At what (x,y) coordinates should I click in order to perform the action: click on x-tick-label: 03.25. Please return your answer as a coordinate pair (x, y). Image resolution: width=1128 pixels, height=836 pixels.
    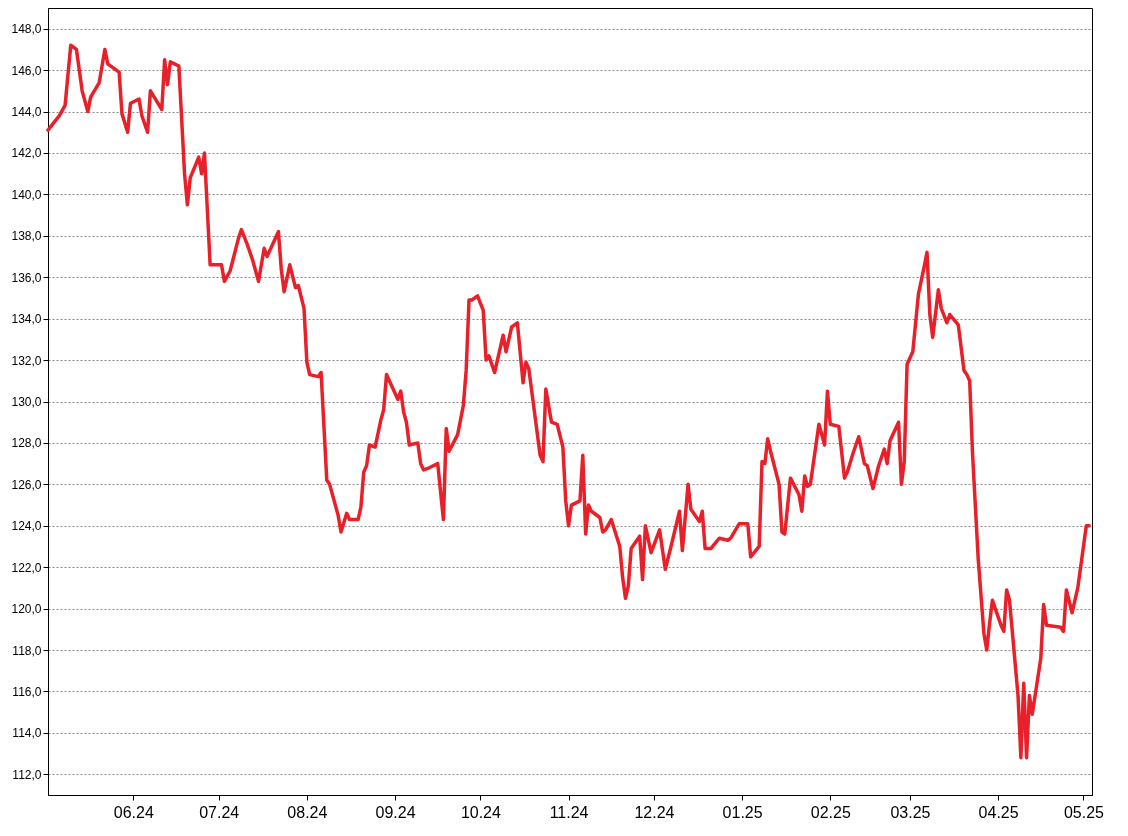
    Looking at the image, I should click on (910, 812).